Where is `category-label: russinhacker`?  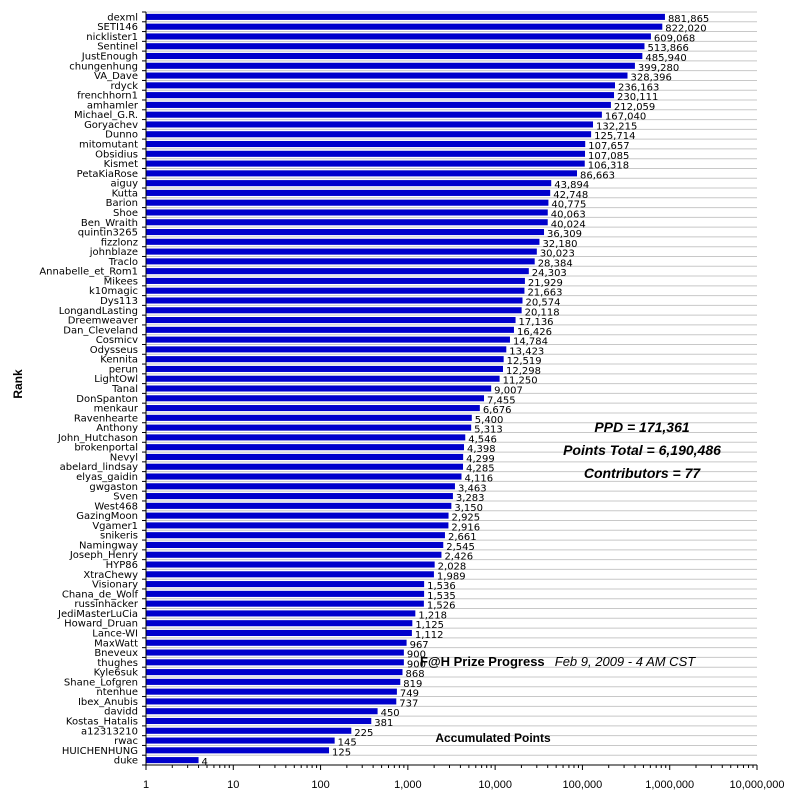 category-label: russinhacker is located at coordinates (106, 604).